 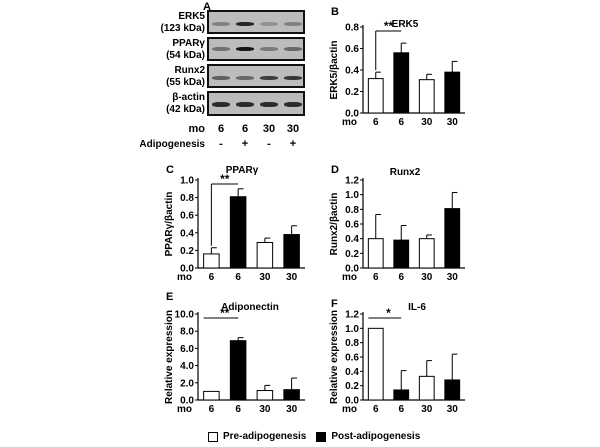 What do you see at coordinates (334, 224) in the screenshot?
I see `y-axis-label: Runx2/βactin` at bounding box center [334, 224].